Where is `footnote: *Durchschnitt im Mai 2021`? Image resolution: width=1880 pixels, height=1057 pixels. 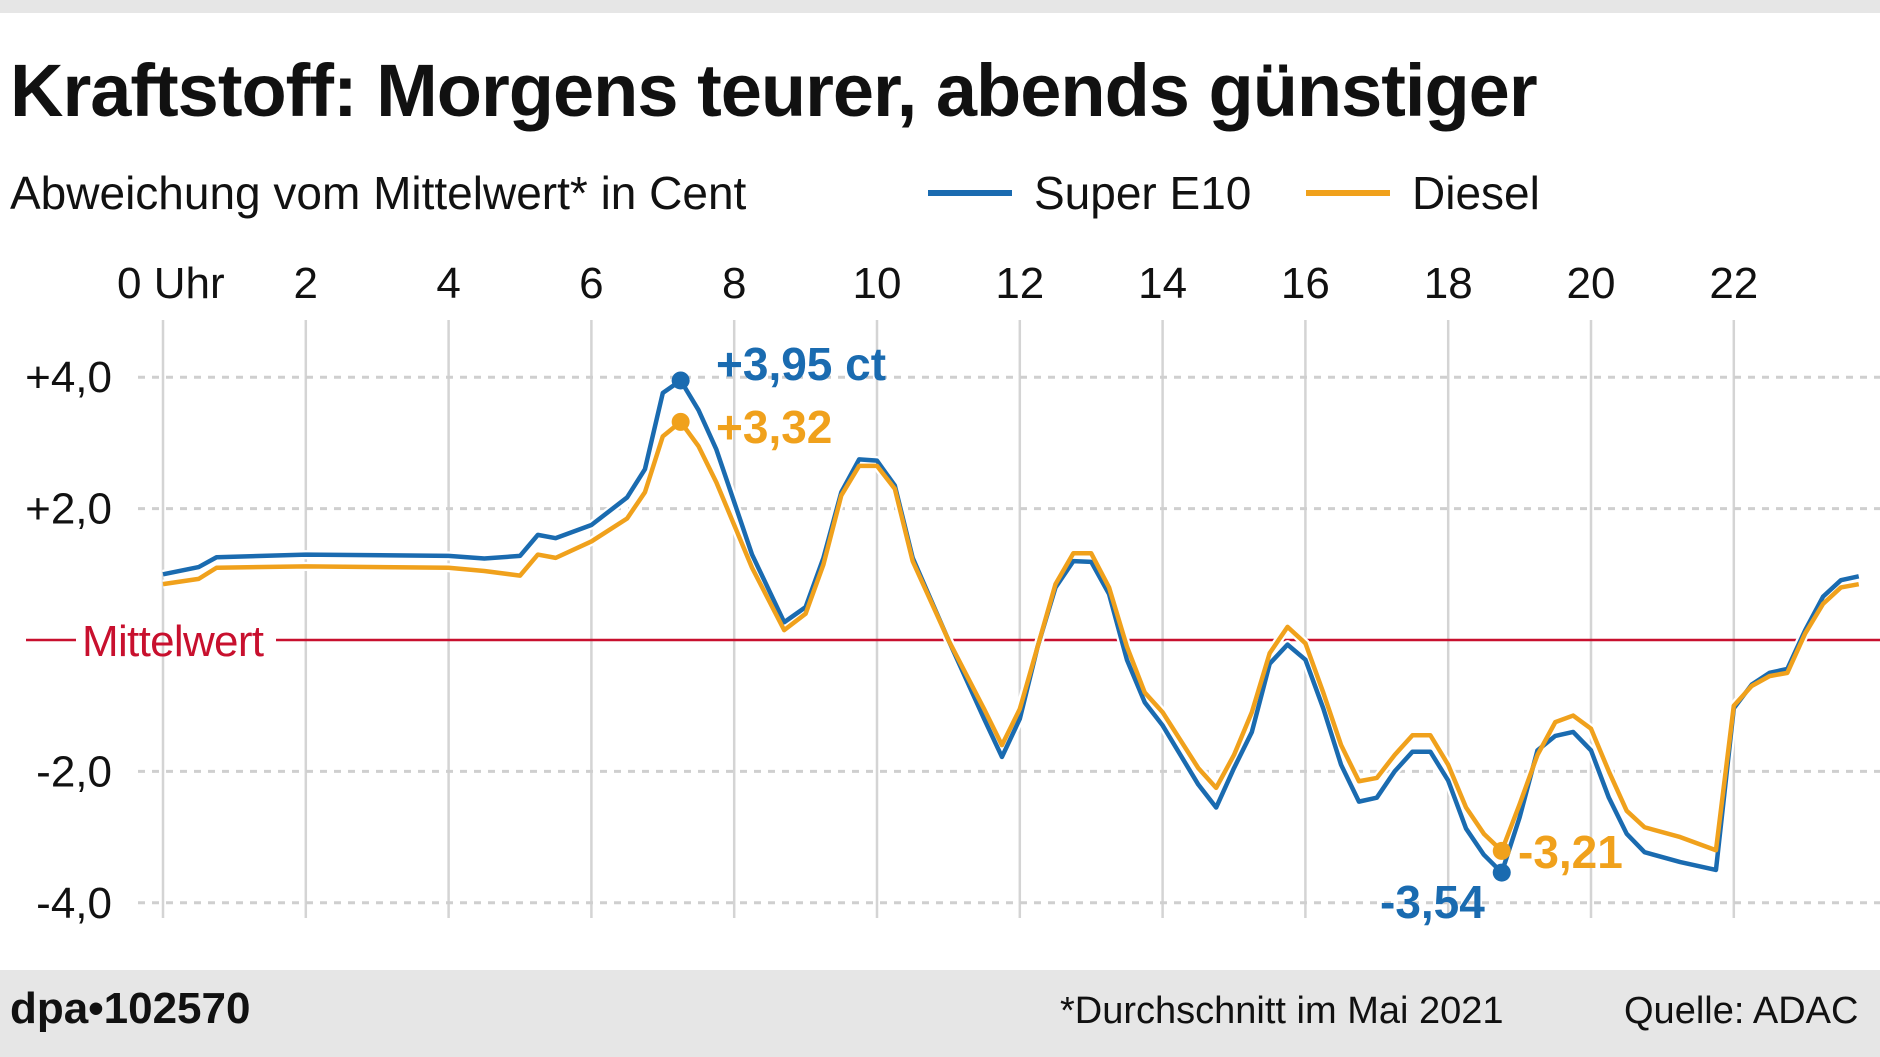 footnote: *Durchschnitt im Mai 2021 is located at coordinates (1282, 1011).